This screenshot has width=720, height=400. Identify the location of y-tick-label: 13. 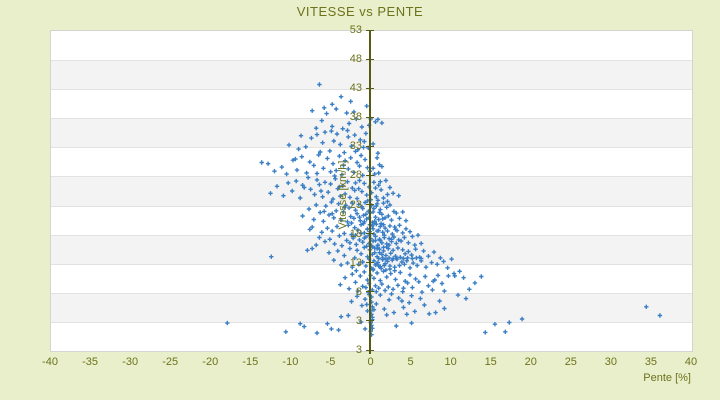
(355, 262).